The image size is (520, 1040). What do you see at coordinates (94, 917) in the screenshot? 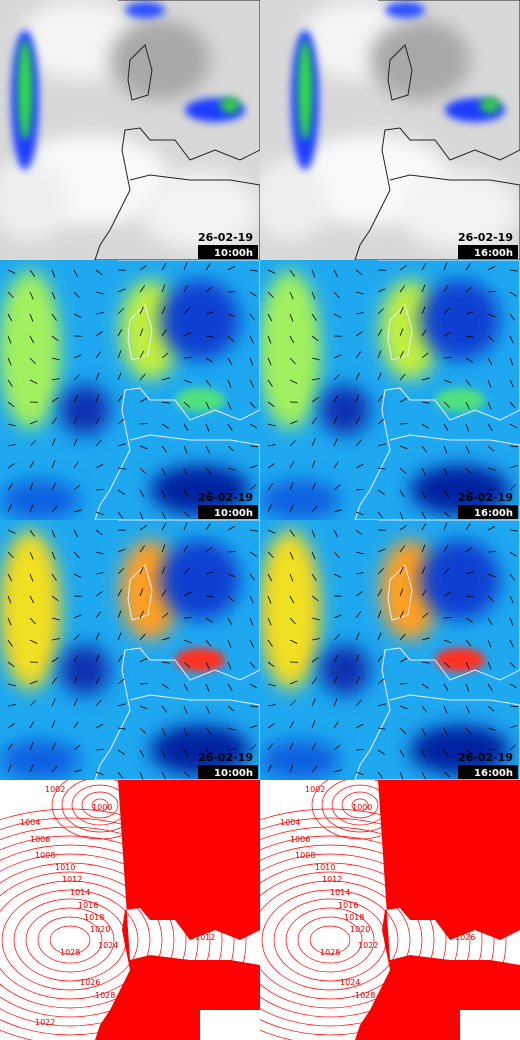
I see `isobar-label: 1018` at bounding box center [94, 917].